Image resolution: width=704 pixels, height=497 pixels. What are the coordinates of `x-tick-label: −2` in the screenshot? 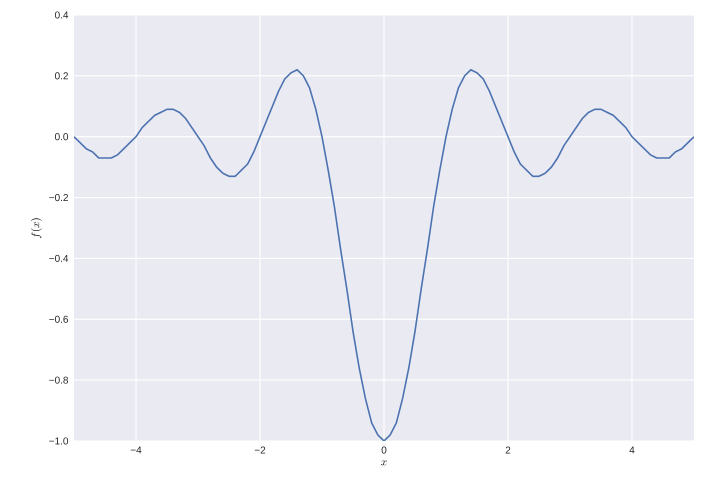 It's located at (260, 450).